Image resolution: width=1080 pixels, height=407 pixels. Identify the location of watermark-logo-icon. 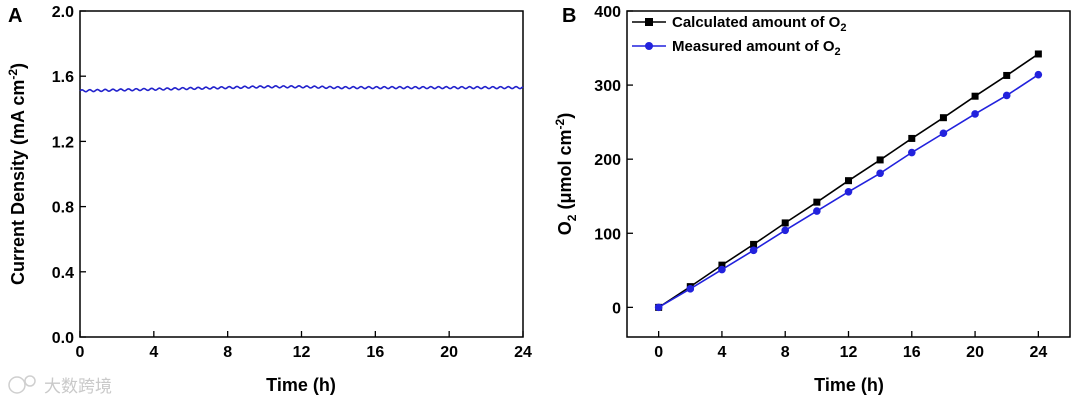
(17, 385).